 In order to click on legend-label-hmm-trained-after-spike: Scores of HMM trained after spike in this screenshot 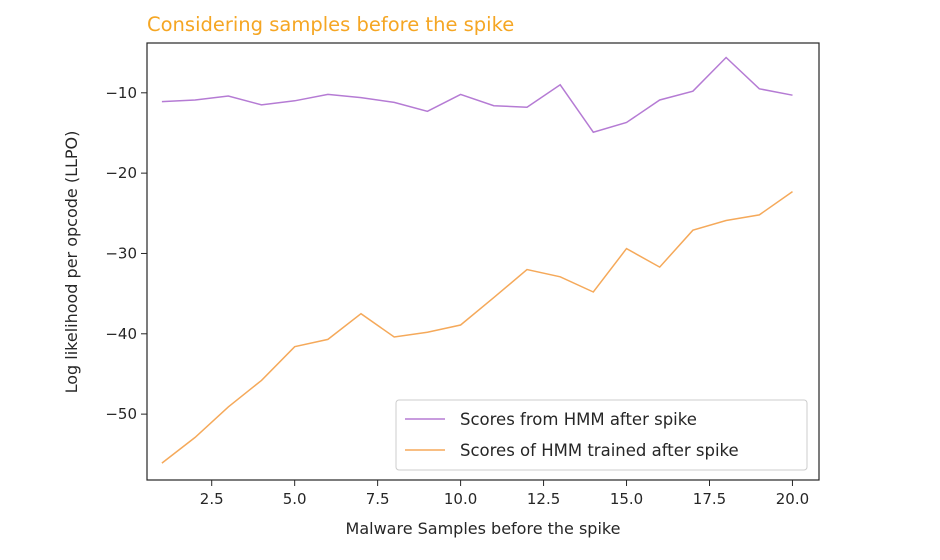, I will do `click(599, 450)`.